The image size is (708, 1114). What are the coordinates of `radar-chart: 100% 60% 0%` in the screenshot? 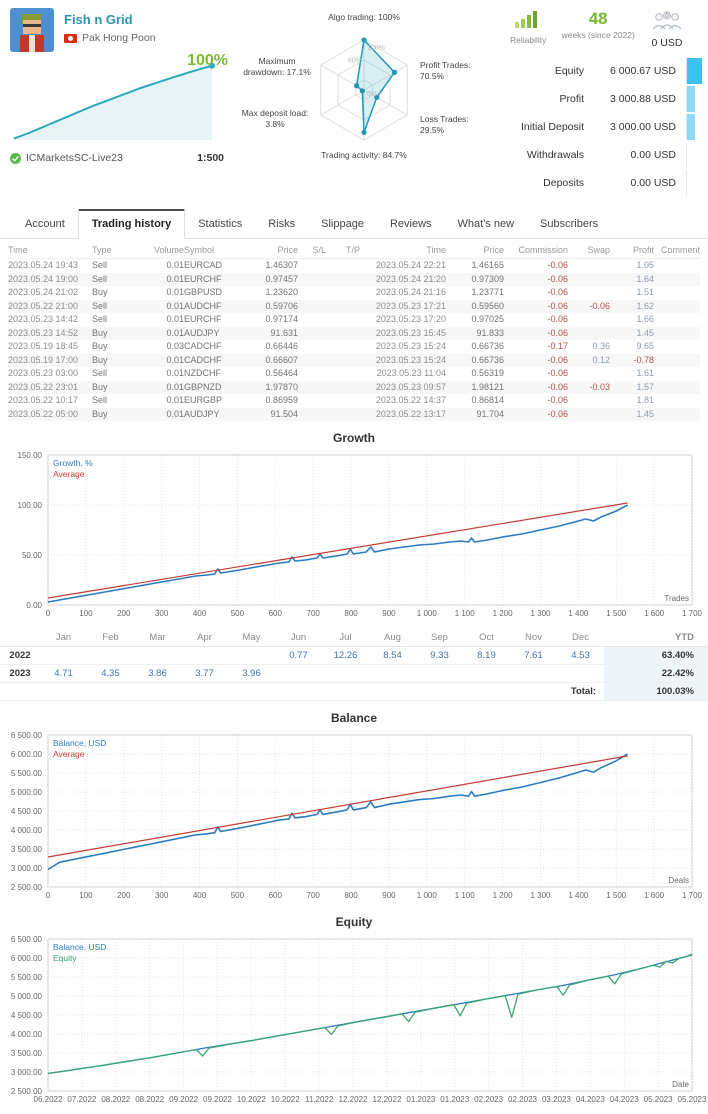 It's located at (364, 91).